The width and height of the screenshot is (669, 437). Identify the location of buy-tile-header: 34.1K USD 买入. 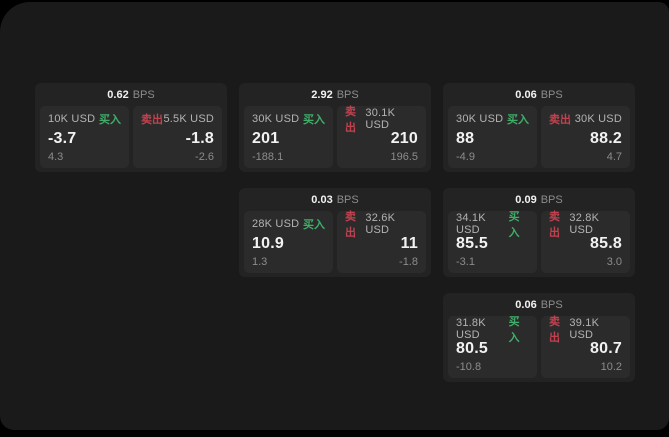
(492, 225).